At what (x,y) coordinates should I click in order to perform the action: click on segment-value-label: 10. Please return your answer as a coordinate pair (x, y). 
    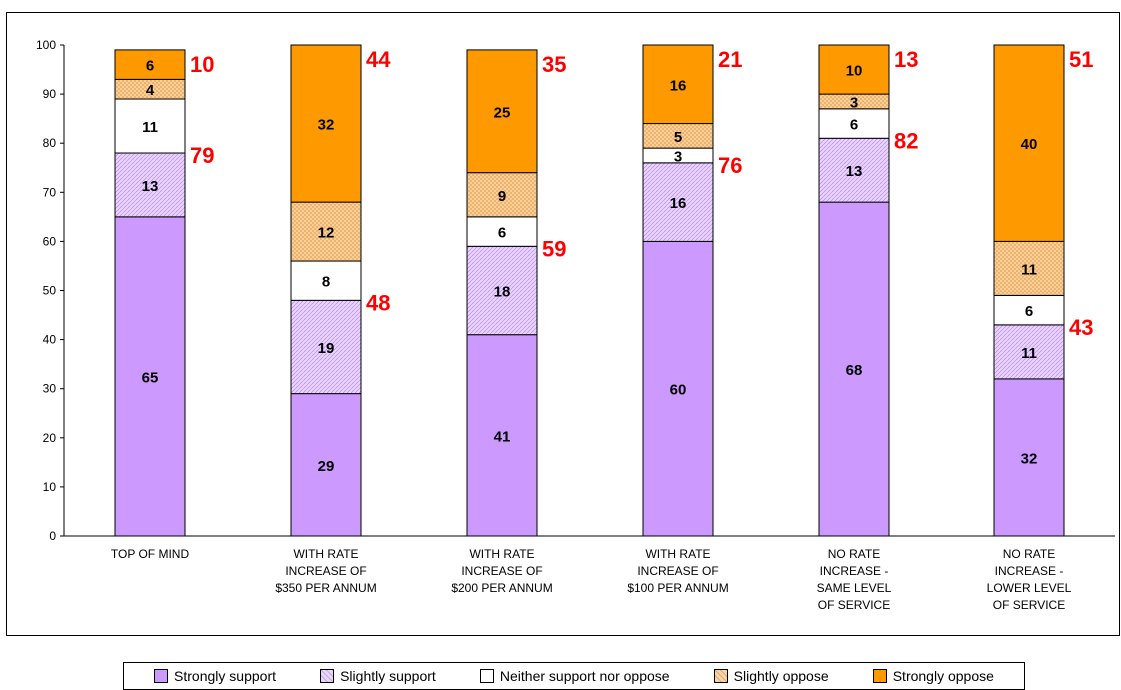
    Looking at the image, I should click on (854, 71).